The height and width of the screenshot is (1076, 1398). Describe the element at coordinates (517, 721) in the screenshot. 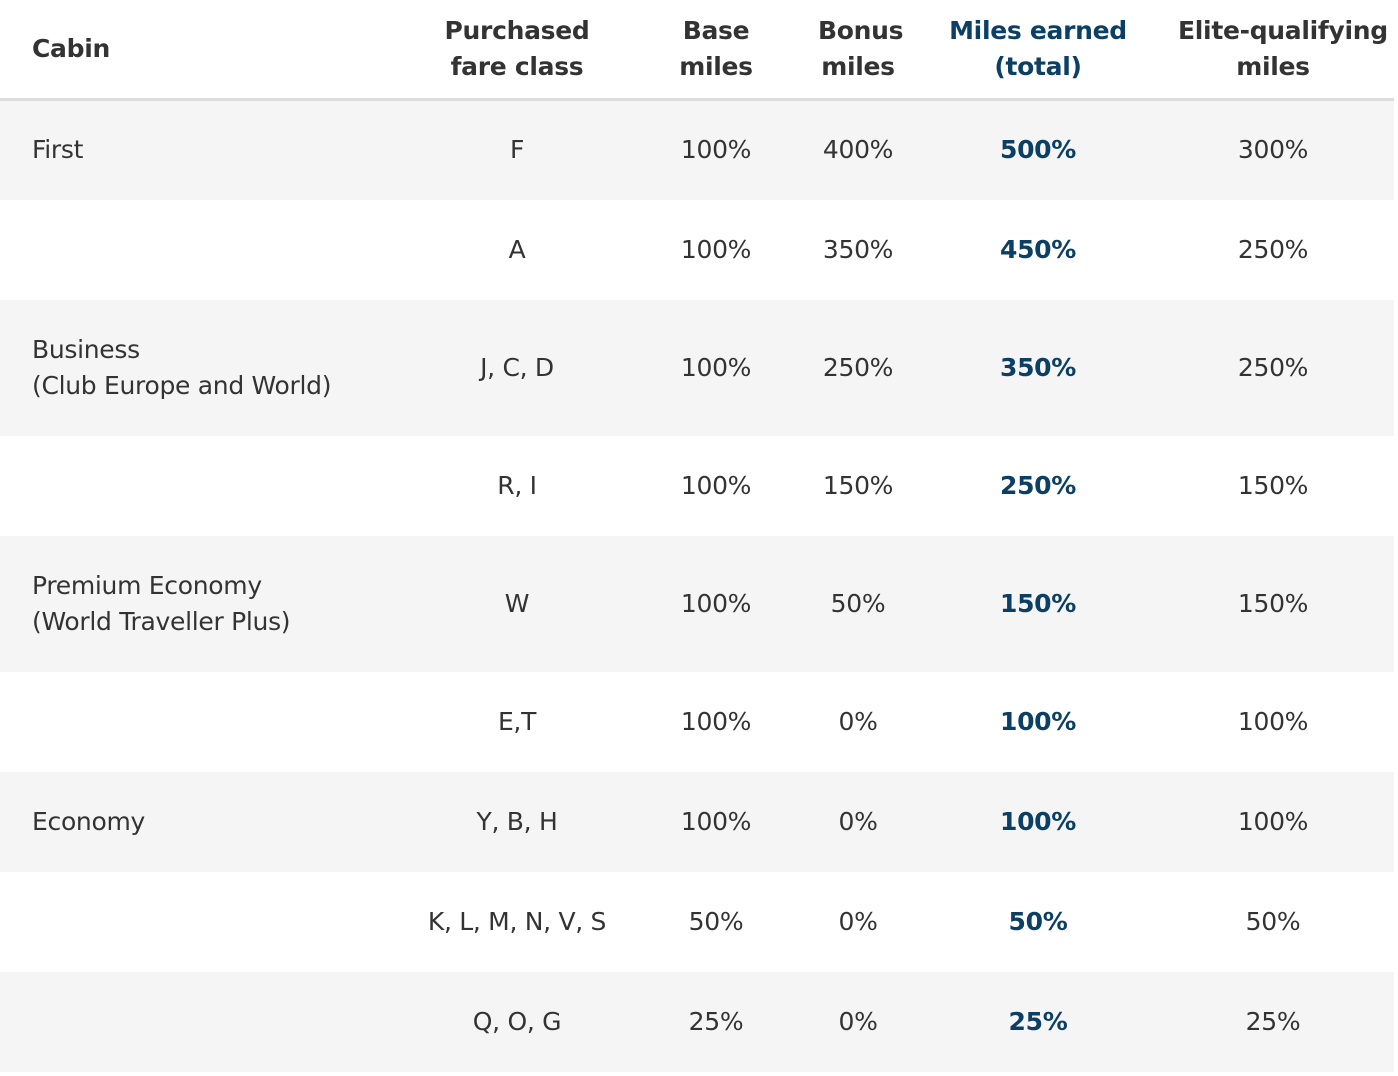

I see `table-cell: E,T` at that location.